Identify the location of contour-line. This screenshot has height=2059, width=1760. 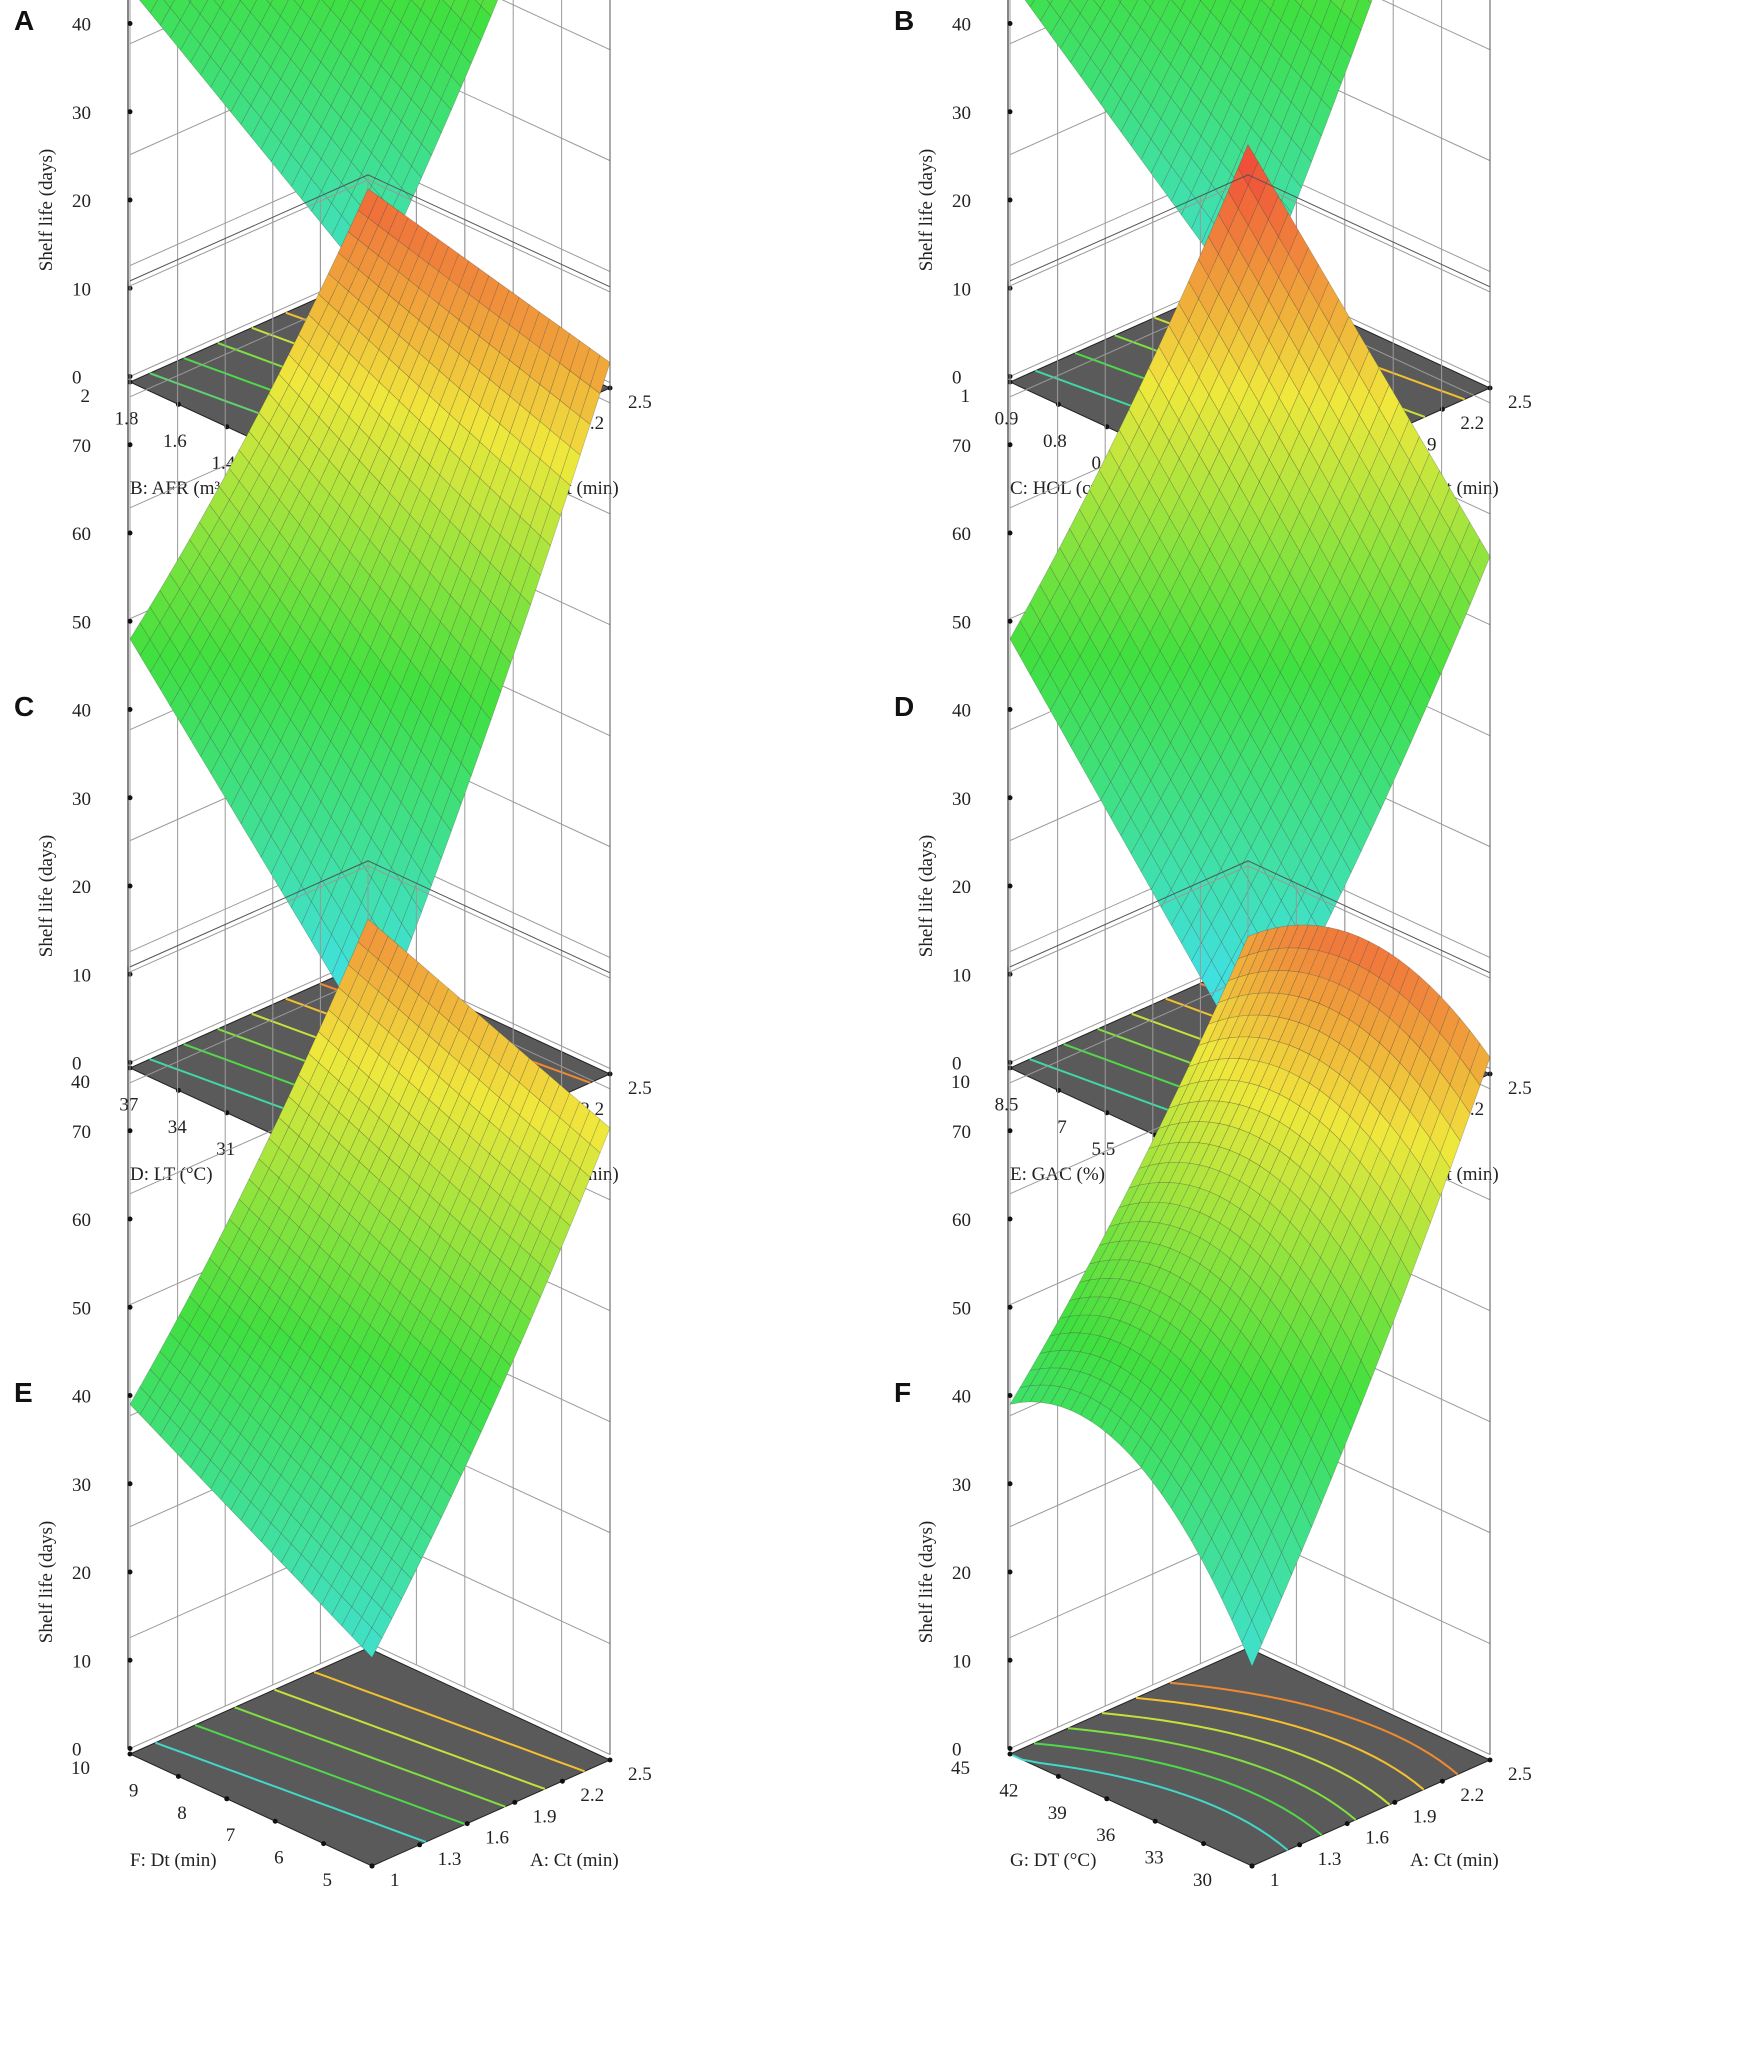
(1314, 1728).